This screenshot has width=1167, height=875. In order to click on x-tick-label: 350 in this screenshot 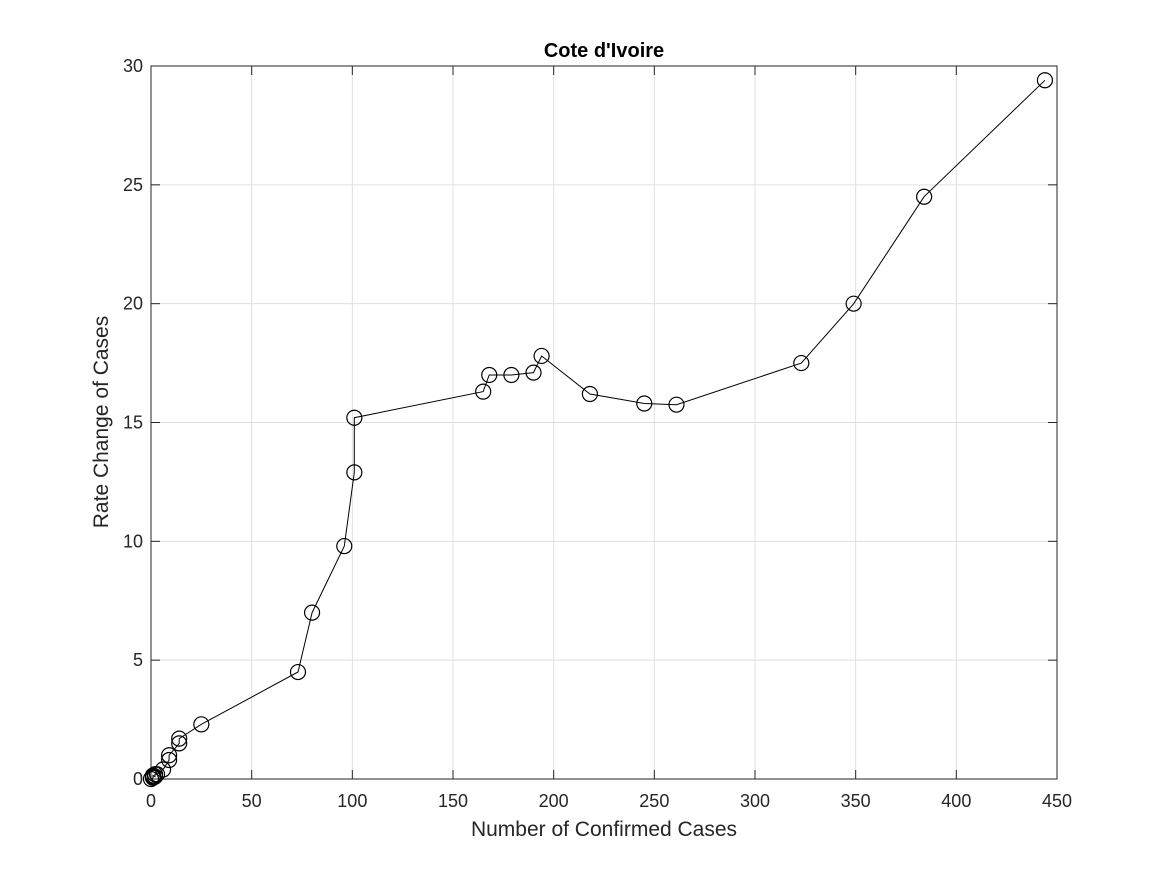, I will do `click(856, 801)`.